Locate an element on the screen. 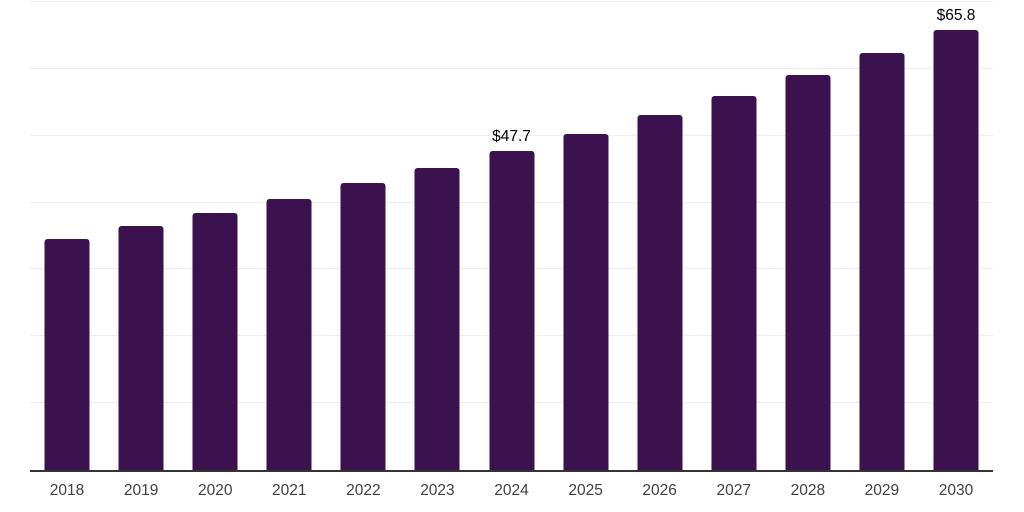 This screenshot has width=1024, height=512. bar-2030 is located at coordinates (956, 250).